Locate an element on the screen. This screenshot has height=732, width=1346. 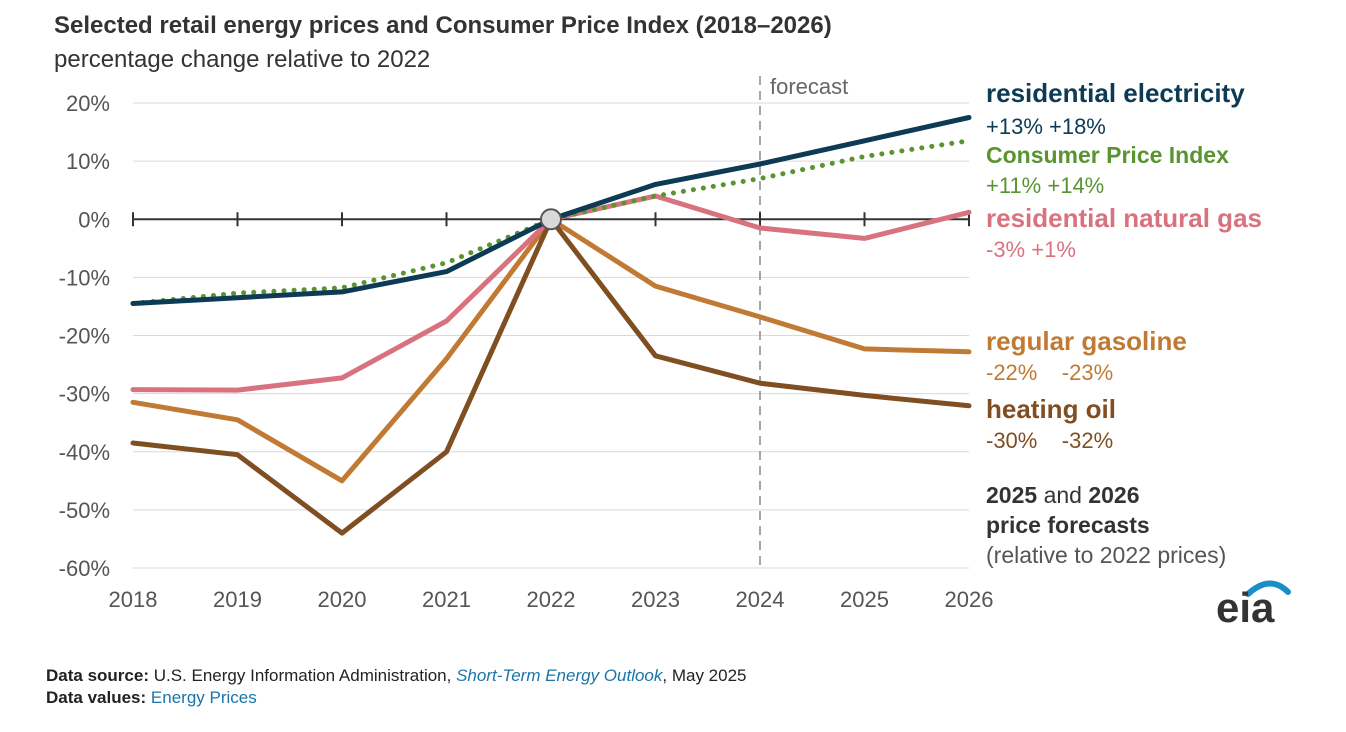
forecast-region: forecast is located at coordinates (803, 321).